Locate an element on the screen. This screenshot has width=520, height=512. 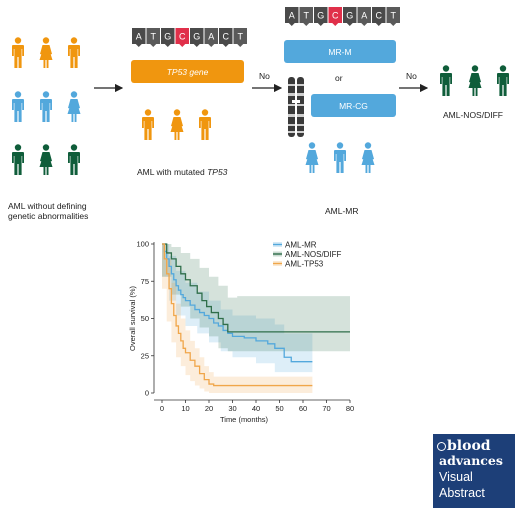
tp53-group-label: AML with mutated TP53 is located at coordinates (182, 172).